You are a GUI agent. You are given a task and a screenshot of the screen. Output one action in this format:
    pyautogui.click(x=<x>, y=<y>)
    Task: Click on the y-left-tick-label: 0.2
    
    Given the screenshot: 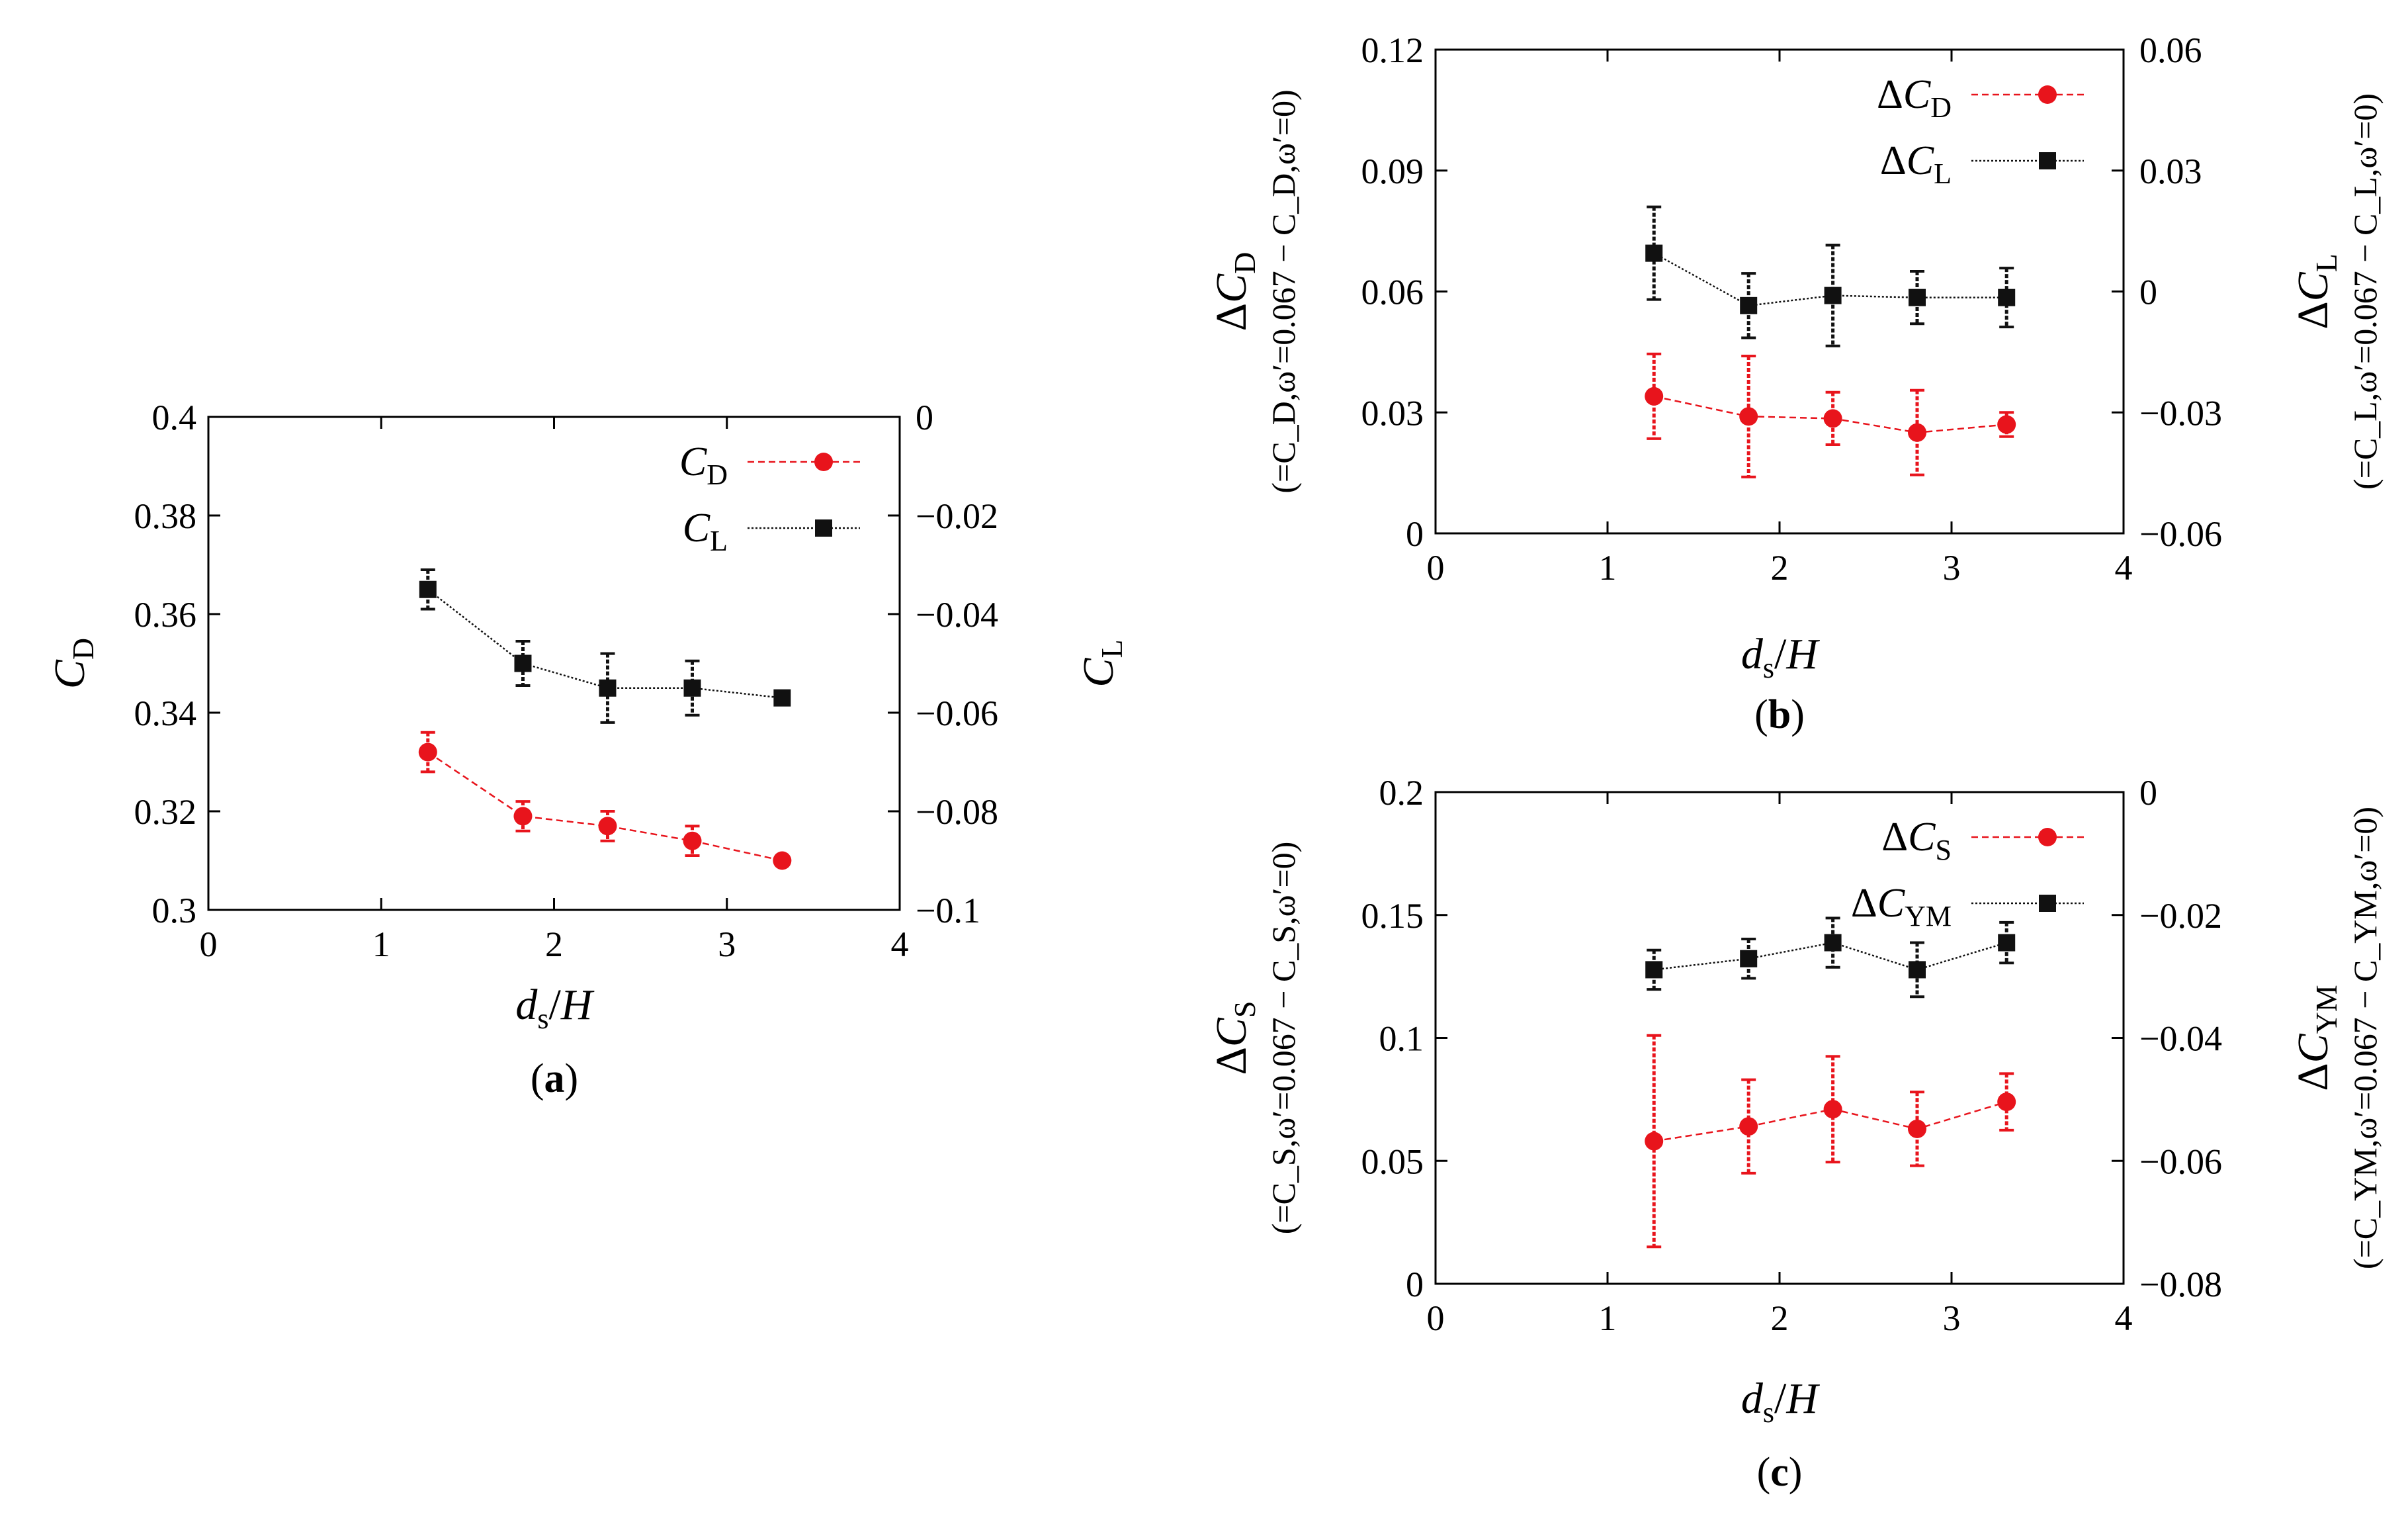 What is the action you would take?
    pyautogui.click(x=1401, y=793)
    